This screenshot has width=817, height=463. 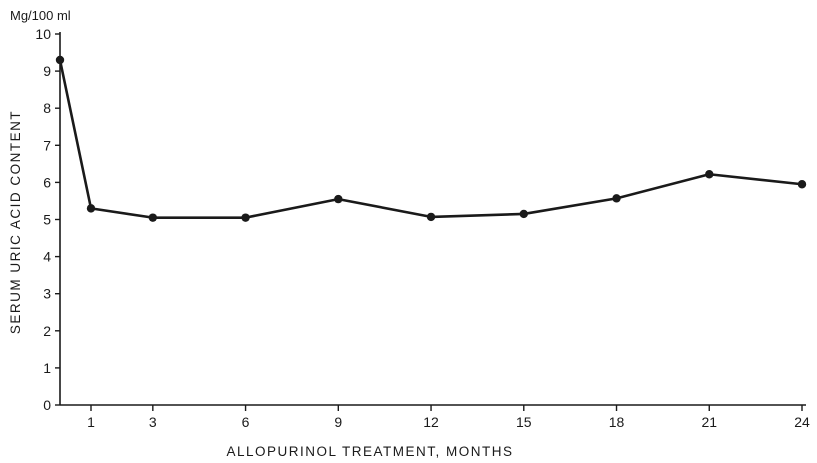 I want to click on y-unit-label: Mg/100 ml, so click(x=40, y=15).